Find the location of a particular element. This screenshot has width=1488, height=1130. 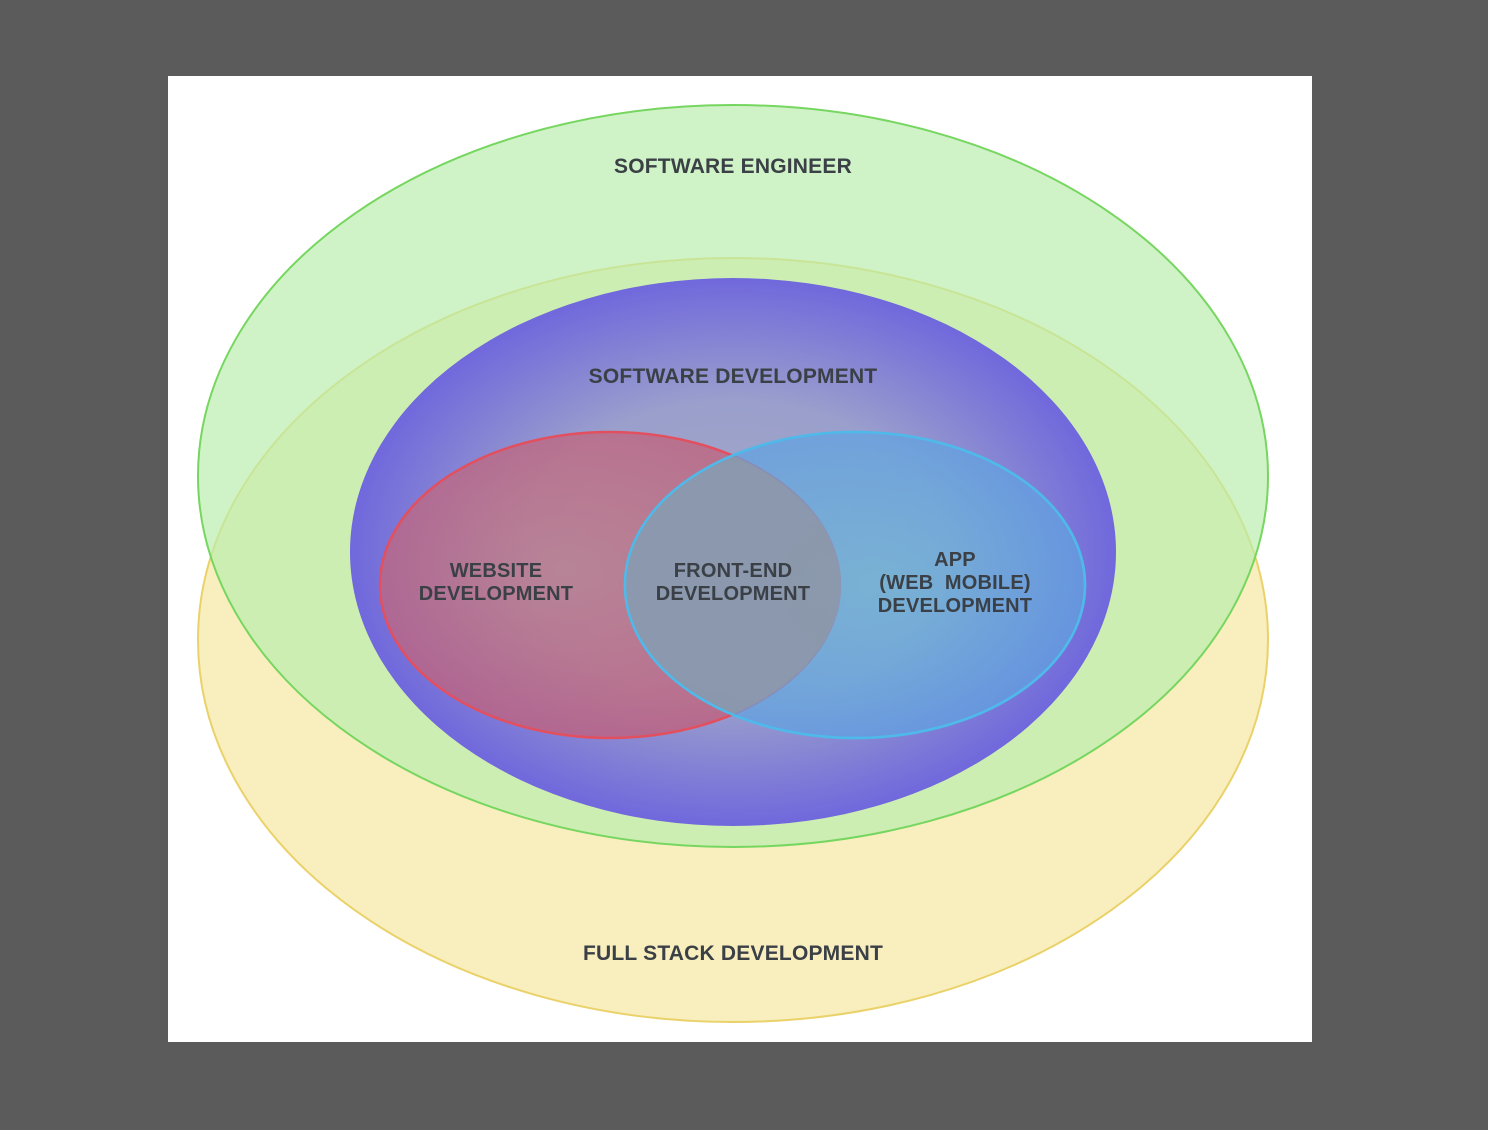

website-development-label-line-2: DEVELOPMENT is located at coordinates (496, 594).